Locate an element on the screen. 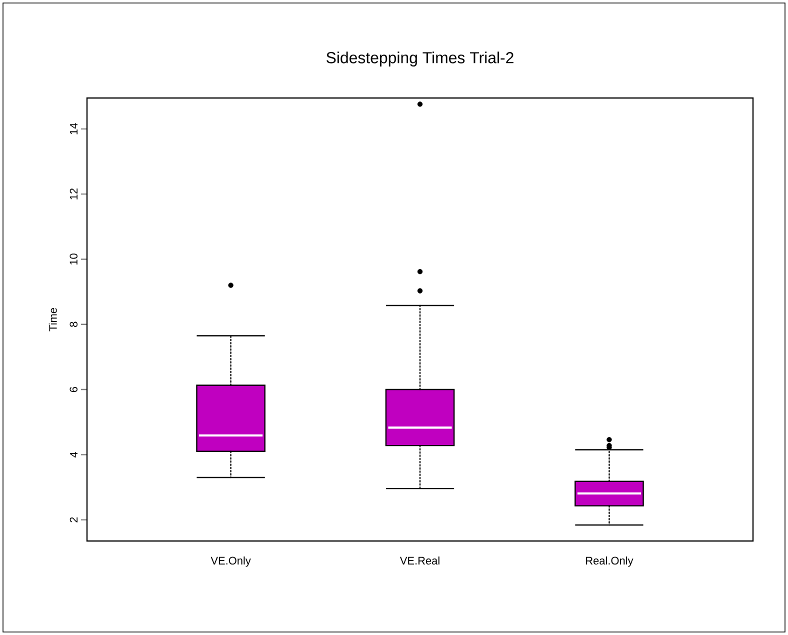  chart-title: Sidestepping Times Trial-2 is located at coordinates (420, 59).